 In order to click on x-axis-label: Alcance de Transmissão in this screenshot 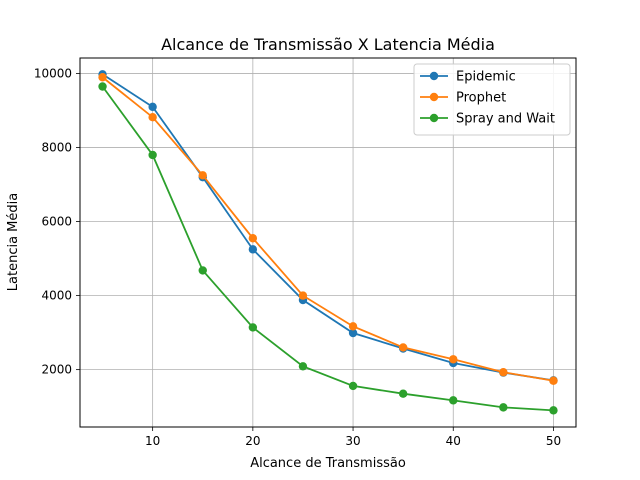, I will do `click(328, 463)`.